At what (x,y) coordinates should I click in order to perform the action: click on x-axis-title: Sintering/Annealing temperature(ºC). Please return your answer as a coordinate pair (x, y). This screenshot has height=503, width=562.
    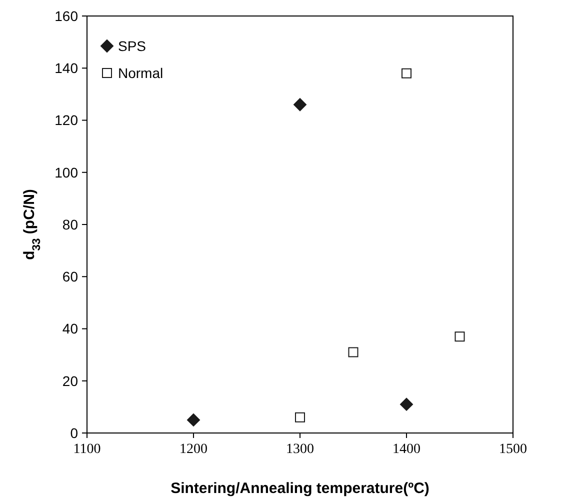
    Looking at the image, I should click on (300, 488).